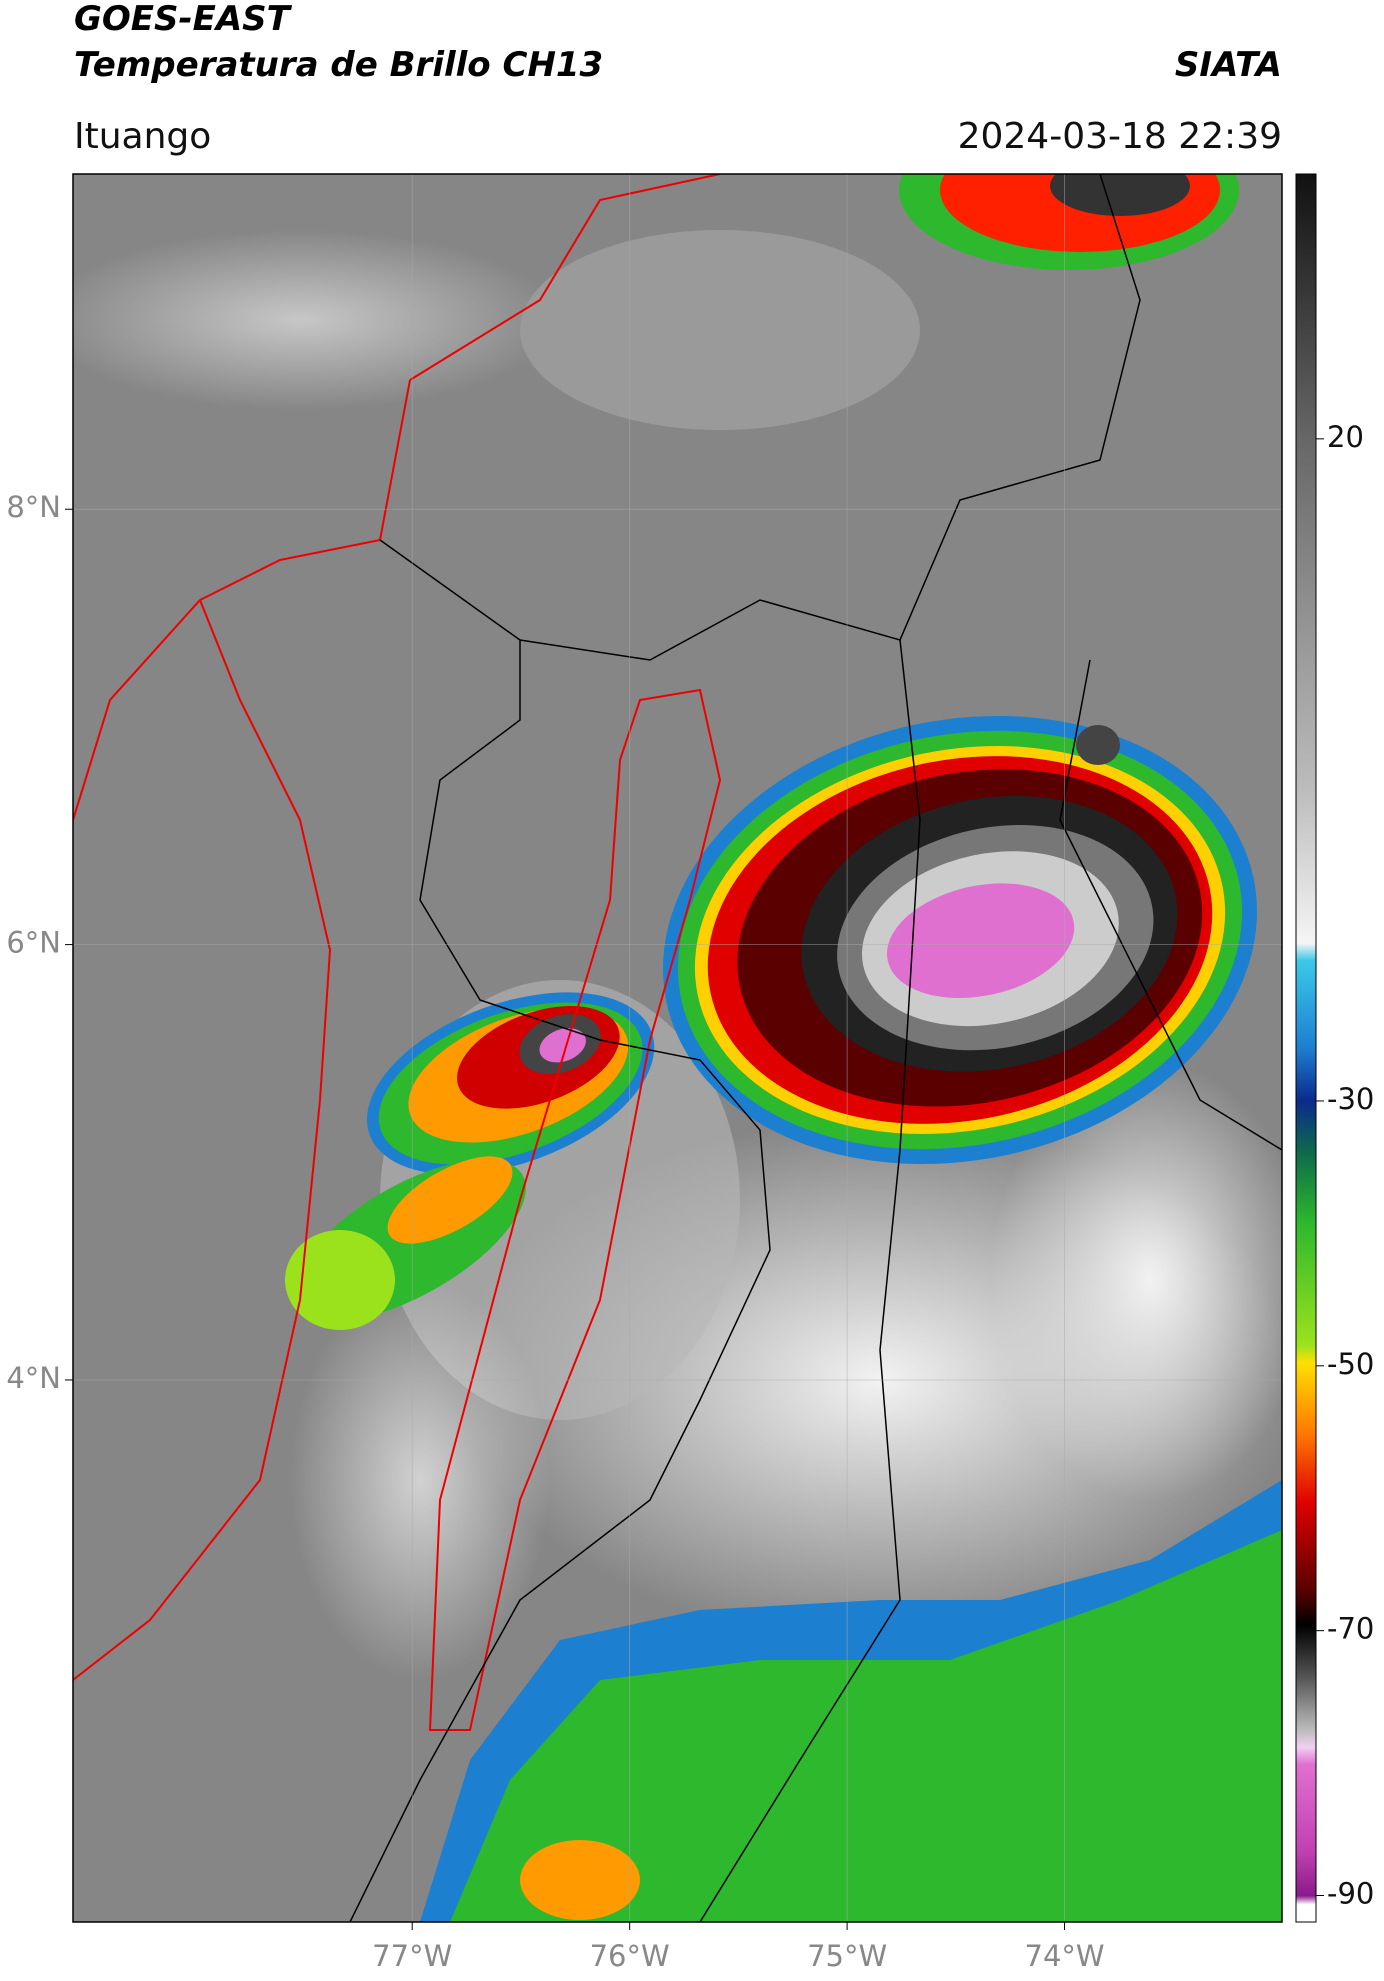 The width and height of the screenshot is (1384, 1981). What do you see at coordinates (338, 65) in the screenshot?
I see `subtitle: Temperatura de Brillo CH13` at bounding box center [338, 65].